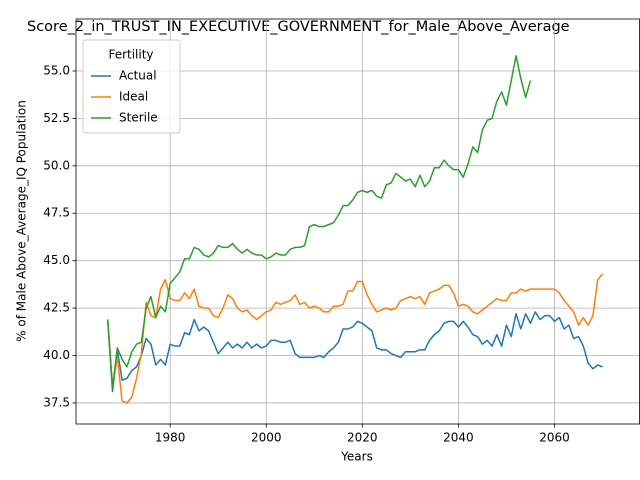 This screenshot has width=640, height=480. Describe the element at coordinates (56, 213) in the screenshot. I see `y-tick-label: 47.5` at that location.